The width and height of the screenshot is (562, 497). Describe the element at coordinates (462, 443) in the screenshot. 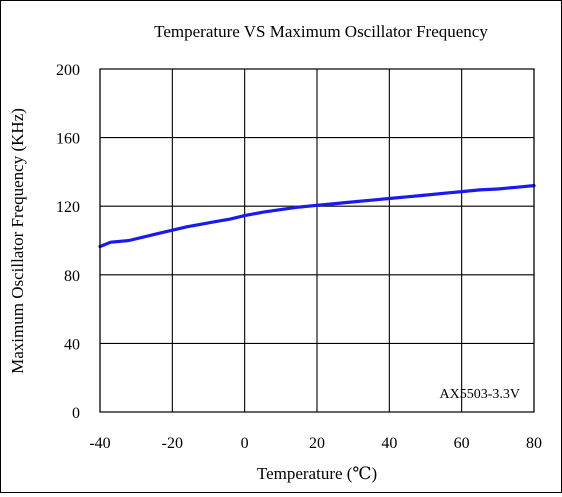

I see `x-tick-label: 60` at that location.